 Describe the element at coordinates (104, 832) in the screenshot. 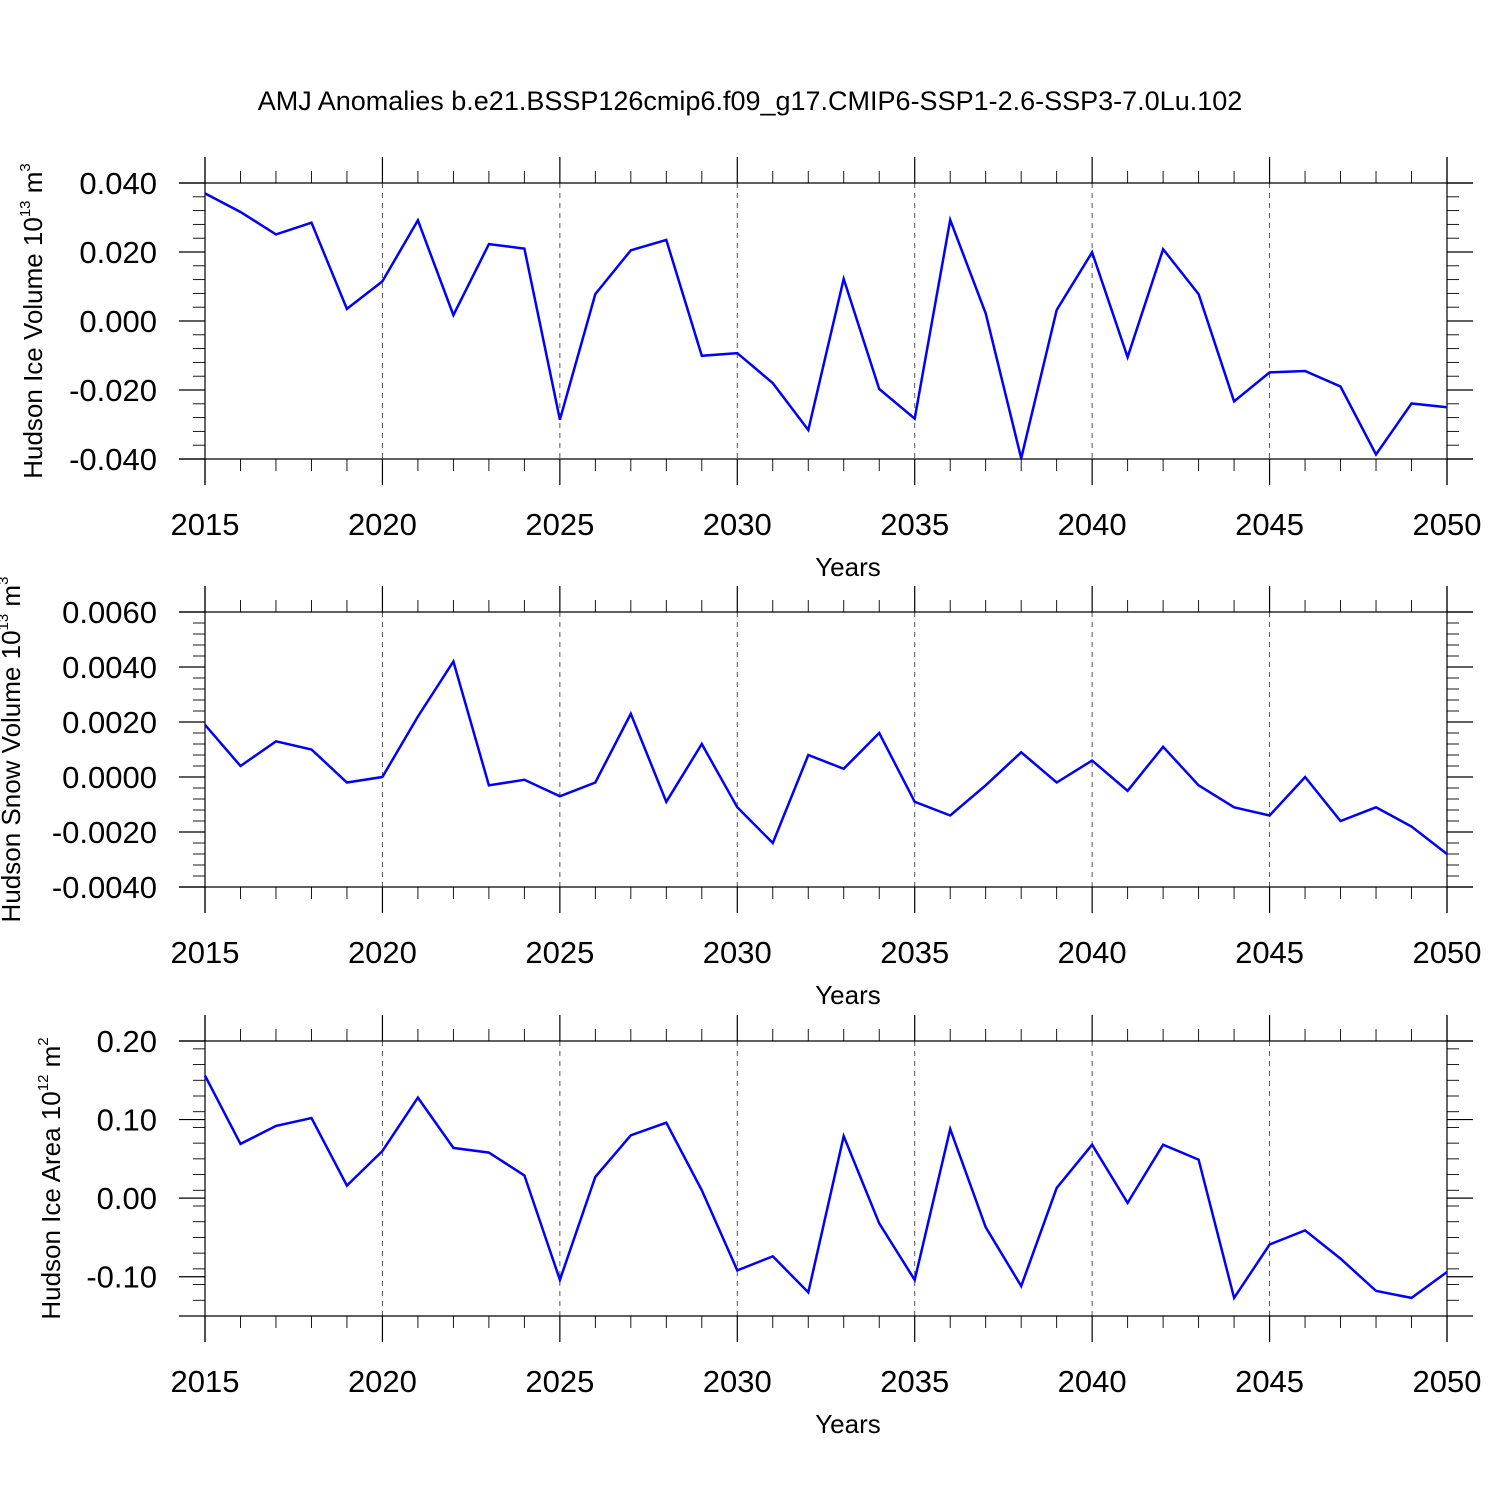

I see `y-tick-label: -0.0020` at that location.